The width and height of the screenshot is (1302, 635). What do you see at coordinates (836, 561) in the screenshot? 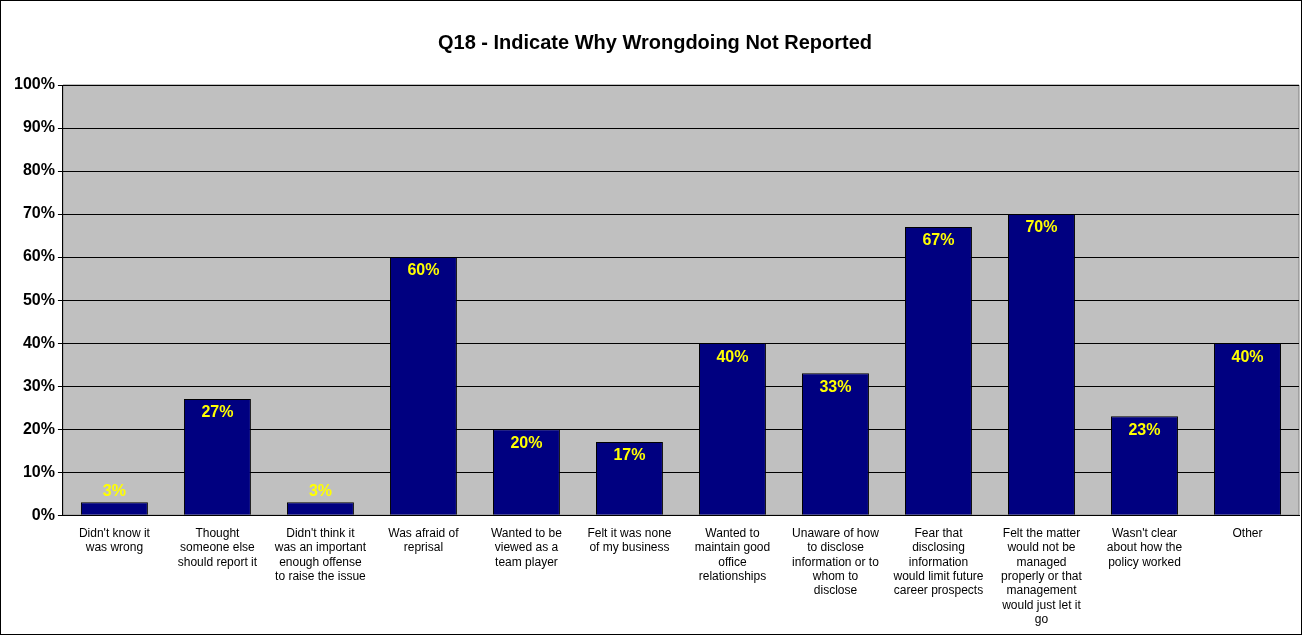
I see `x-tick-label: Unaware of how to disclose information or to whom to disclose` at bounding box center [836, 561].